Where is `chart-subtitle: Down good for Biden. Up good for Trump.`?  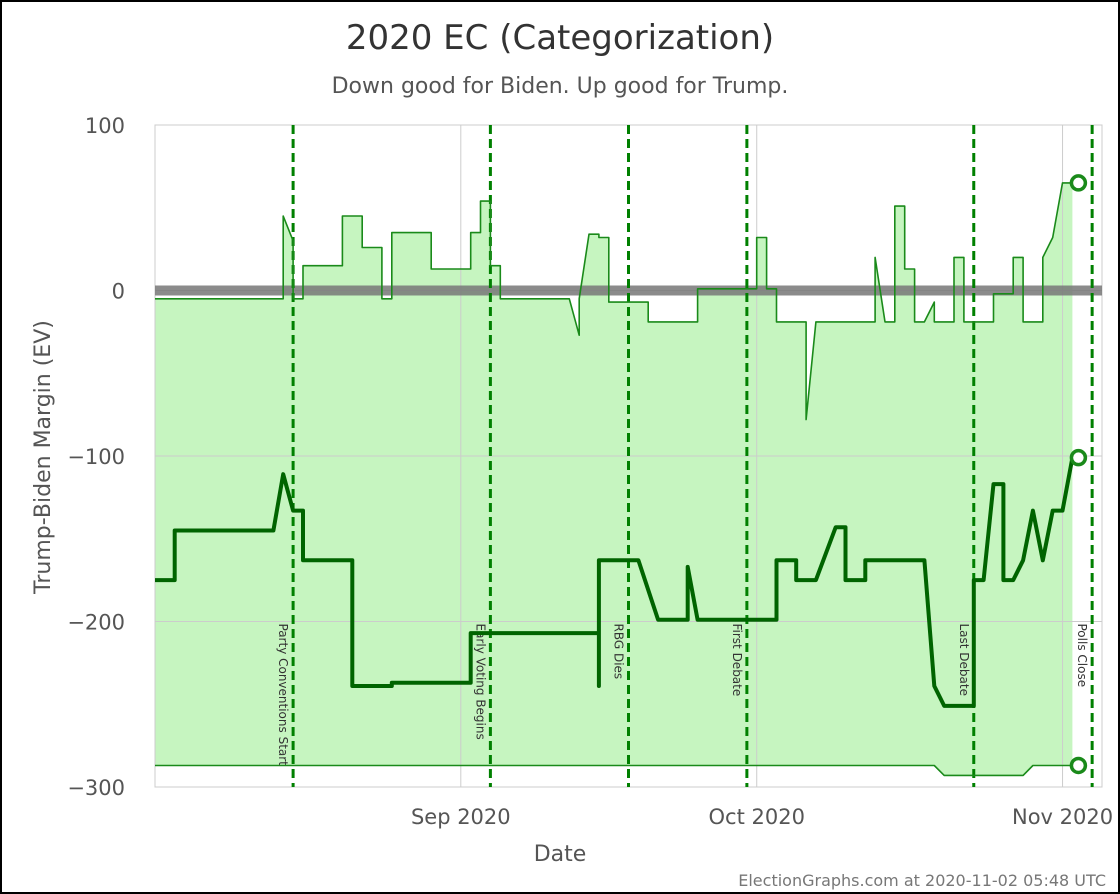
chart-subtitle: Down good for Biden. Up good for Trump. is located at coordinates (560, 86).